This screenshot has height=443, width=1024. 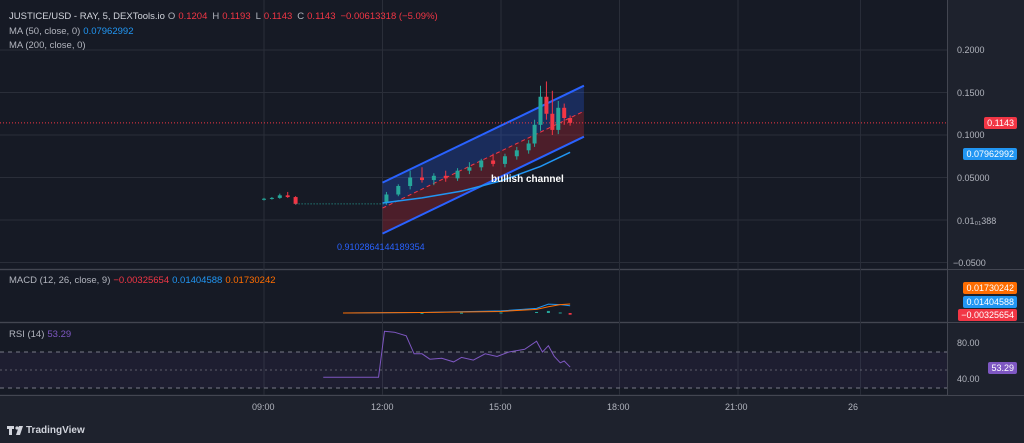 I want to click on open-value: 0.1204, so click(x=193, y=16).